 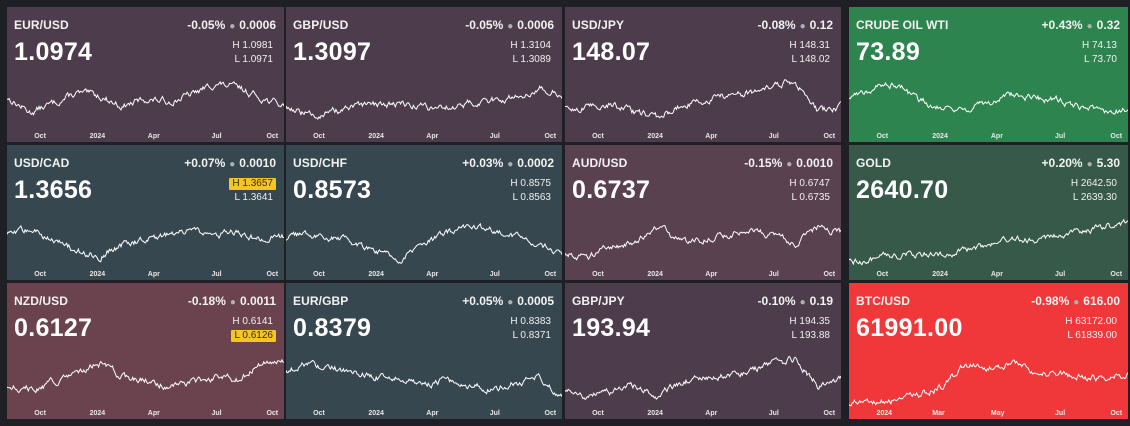 What do you see at coordinates (883, 301) in the screenshot?
I see `ticker-symbol: BTC/USD` at bounding box center [883, 301].